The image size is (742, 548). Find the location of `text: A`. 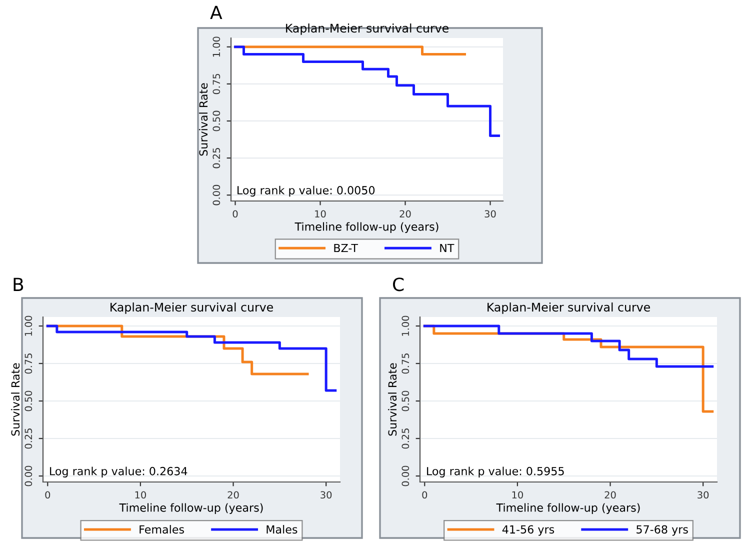

text: A is located at coordinates (216, 12).